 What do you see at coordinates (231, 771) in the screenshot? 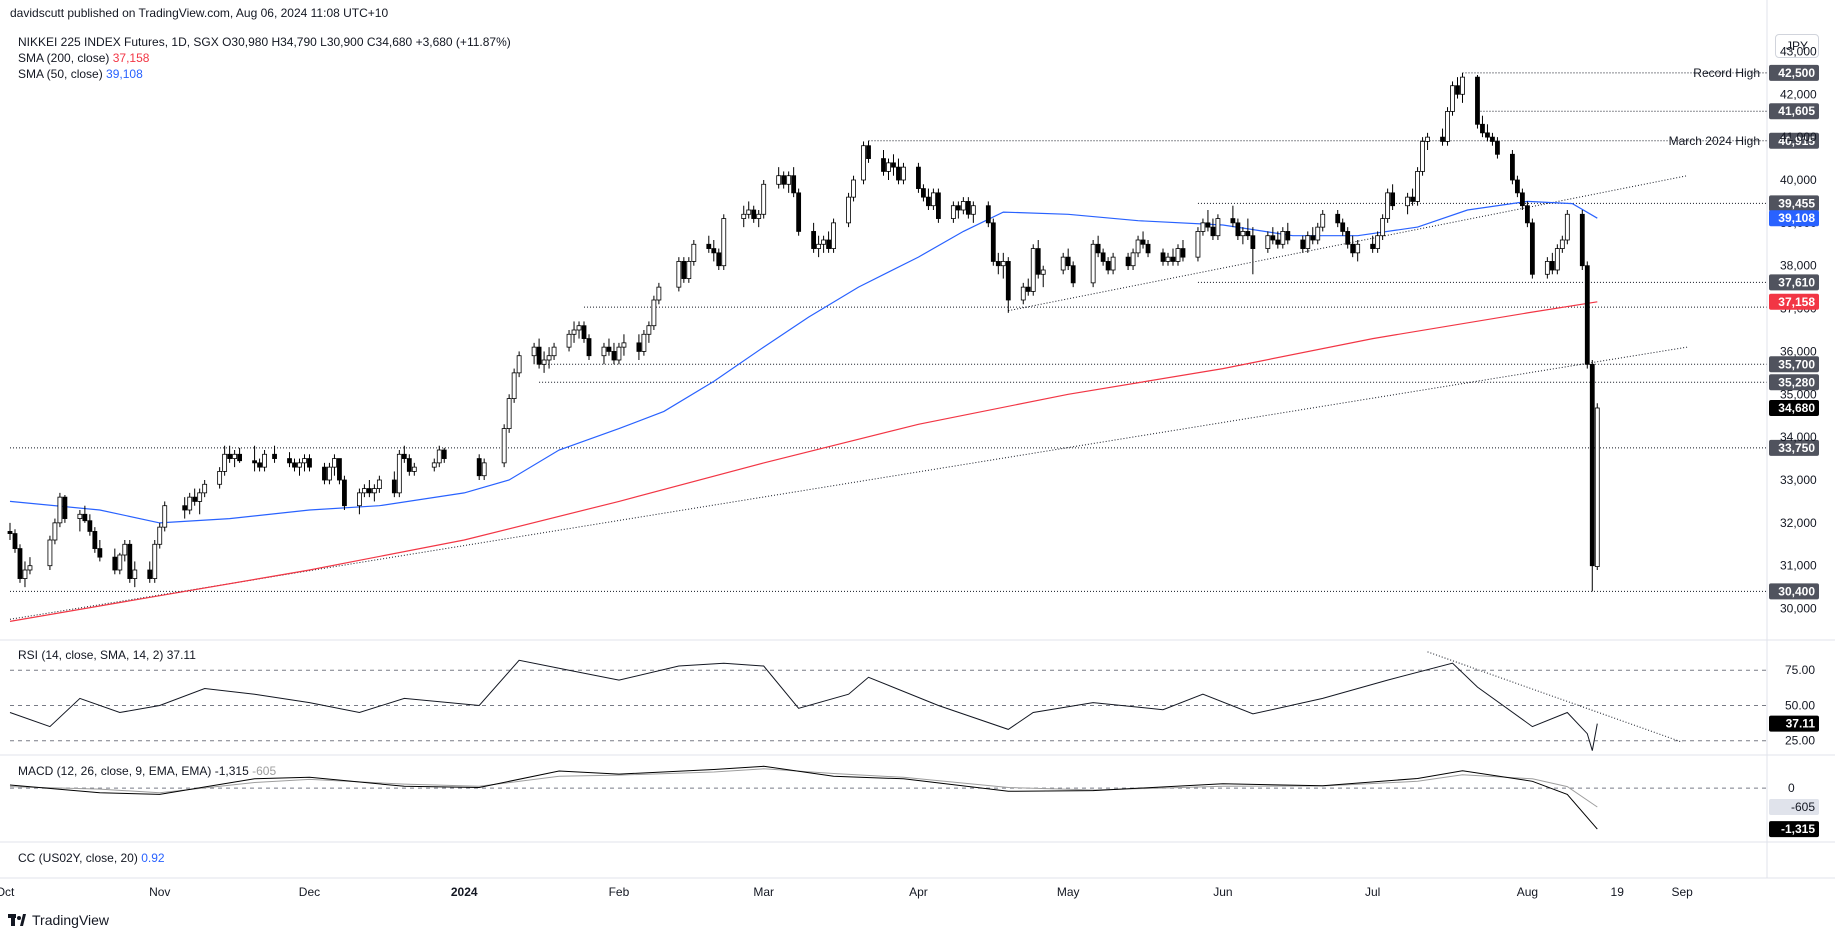
I see `macd-value: -1,315` at bounding box center [231, 771].